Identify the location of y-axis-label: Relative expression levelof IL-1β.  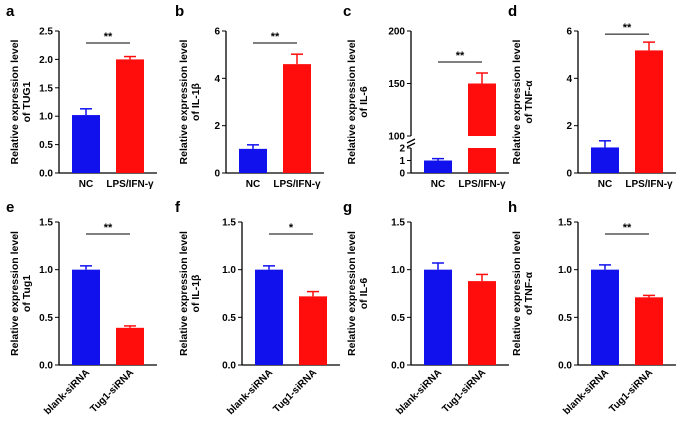
(190, 293).